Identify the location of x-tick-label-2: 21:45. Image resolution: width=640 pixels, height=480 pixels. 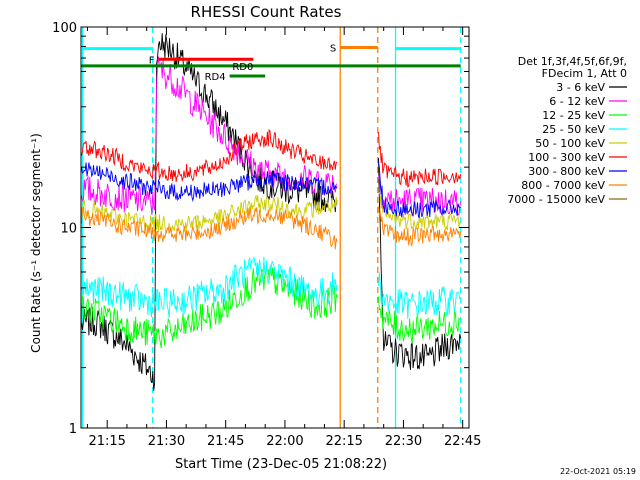
(225, 441).